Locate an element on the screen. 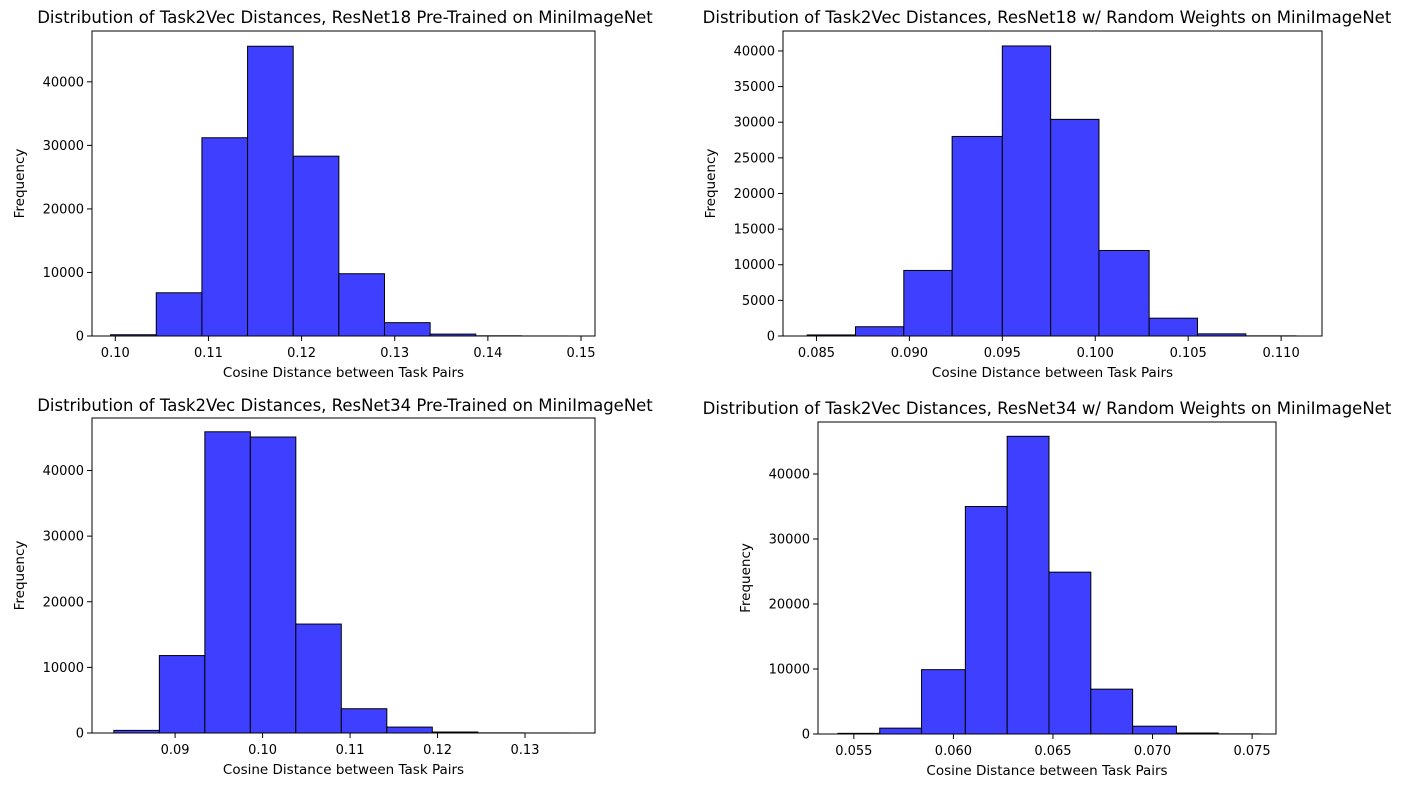 This screenshot has height=789, width=1403. x-tick-label: 0.105 is located at coordinates (1188, 353).